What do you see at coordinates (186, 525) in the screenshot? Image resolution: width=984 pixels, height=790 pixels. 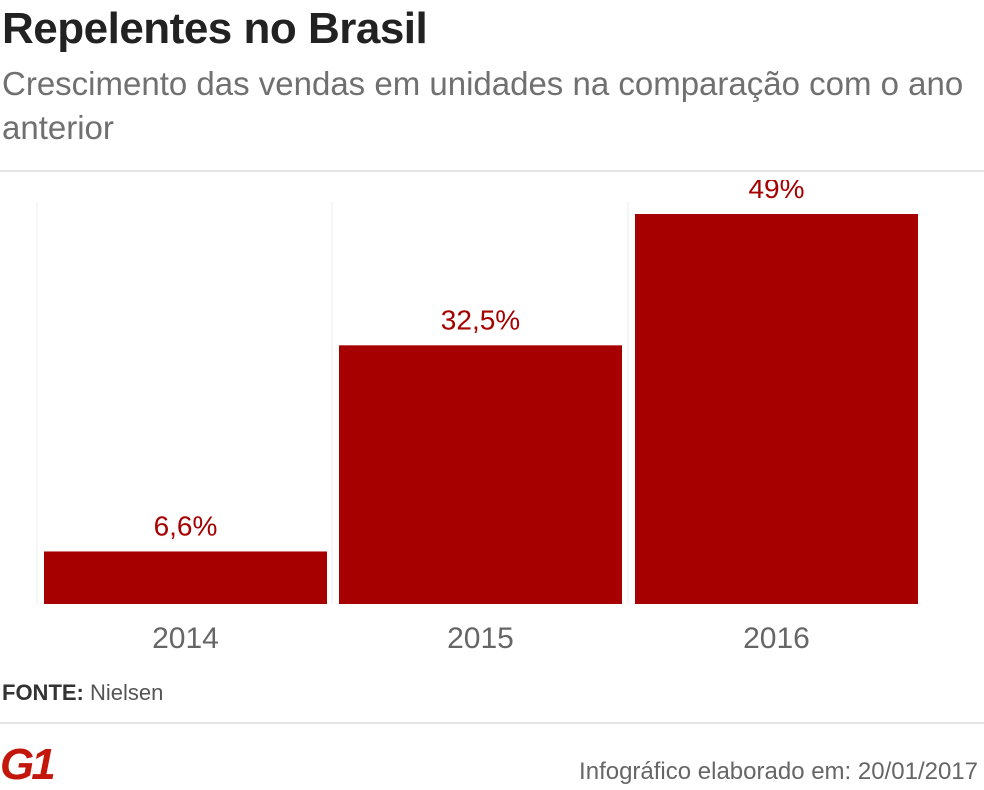 I see `data-label-2014: 6,6%` at bounding box center [186, 525].